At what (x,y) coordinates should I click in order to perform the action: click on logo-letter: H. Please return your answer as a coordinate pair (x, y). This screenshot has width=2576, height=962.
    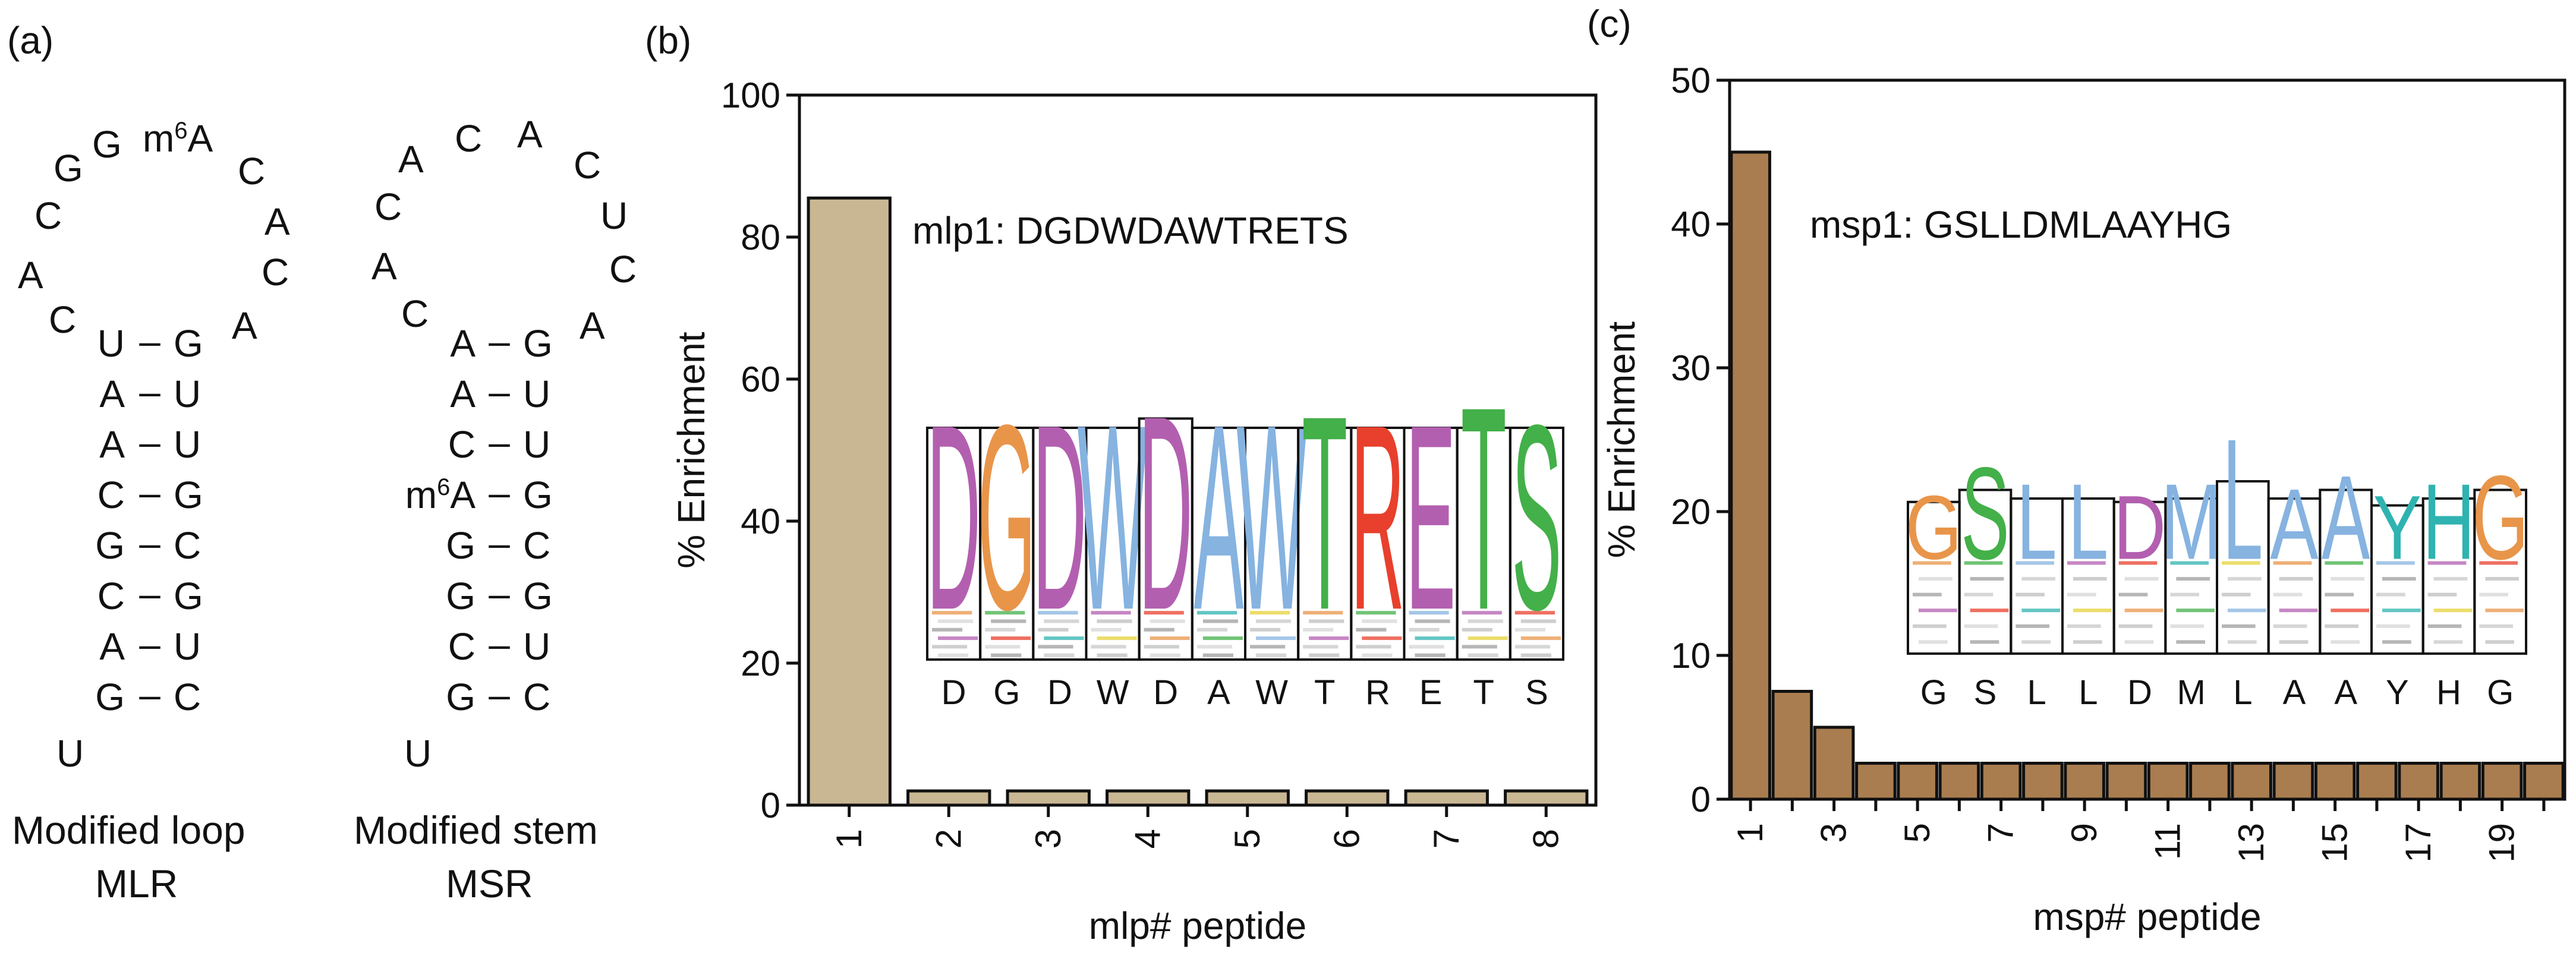
    Looking at the image, I should click on (2449, 521).